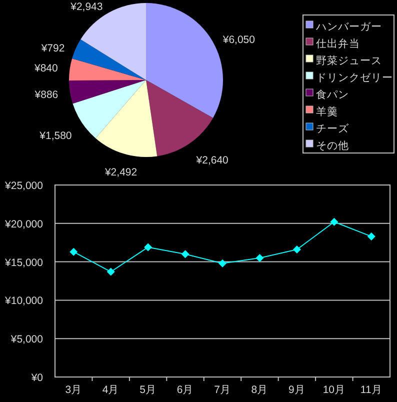 This screenshot has width=397, height=402. What do you see at coordinates (24, 224) in the screenshot?
I see `y-tick-label: ¥20,000` at bounding box center [24, 224].